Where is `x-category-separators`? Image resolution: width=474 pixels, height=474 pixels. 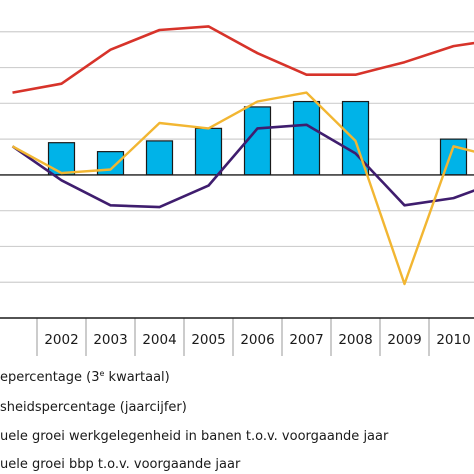 x-category-separators is located at coordinates (237, 336).